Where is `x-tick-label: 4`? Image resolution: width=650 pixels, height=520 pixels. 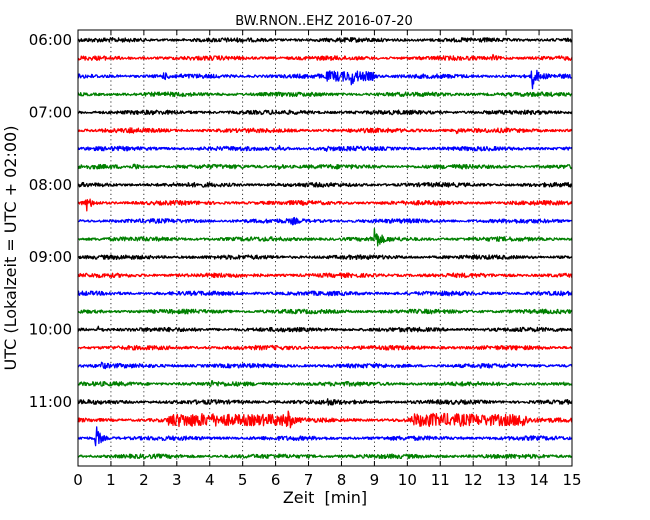
x-tick-label: 4 is located at coordinates (210, 480).